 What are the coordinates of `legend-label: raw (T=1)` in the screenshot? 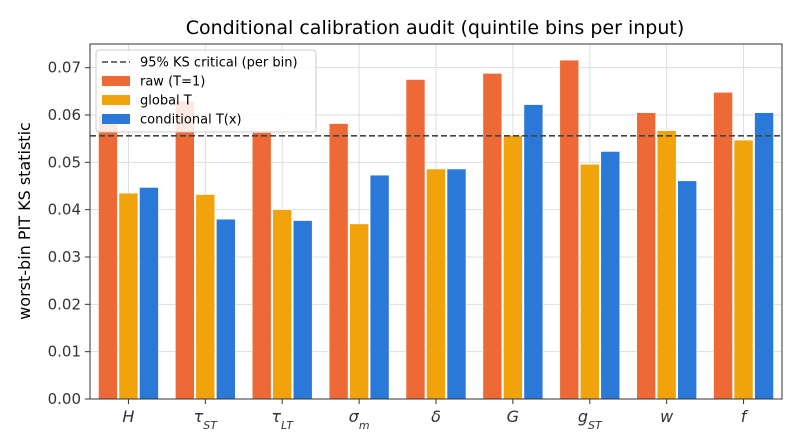 It's located at (172, 82).